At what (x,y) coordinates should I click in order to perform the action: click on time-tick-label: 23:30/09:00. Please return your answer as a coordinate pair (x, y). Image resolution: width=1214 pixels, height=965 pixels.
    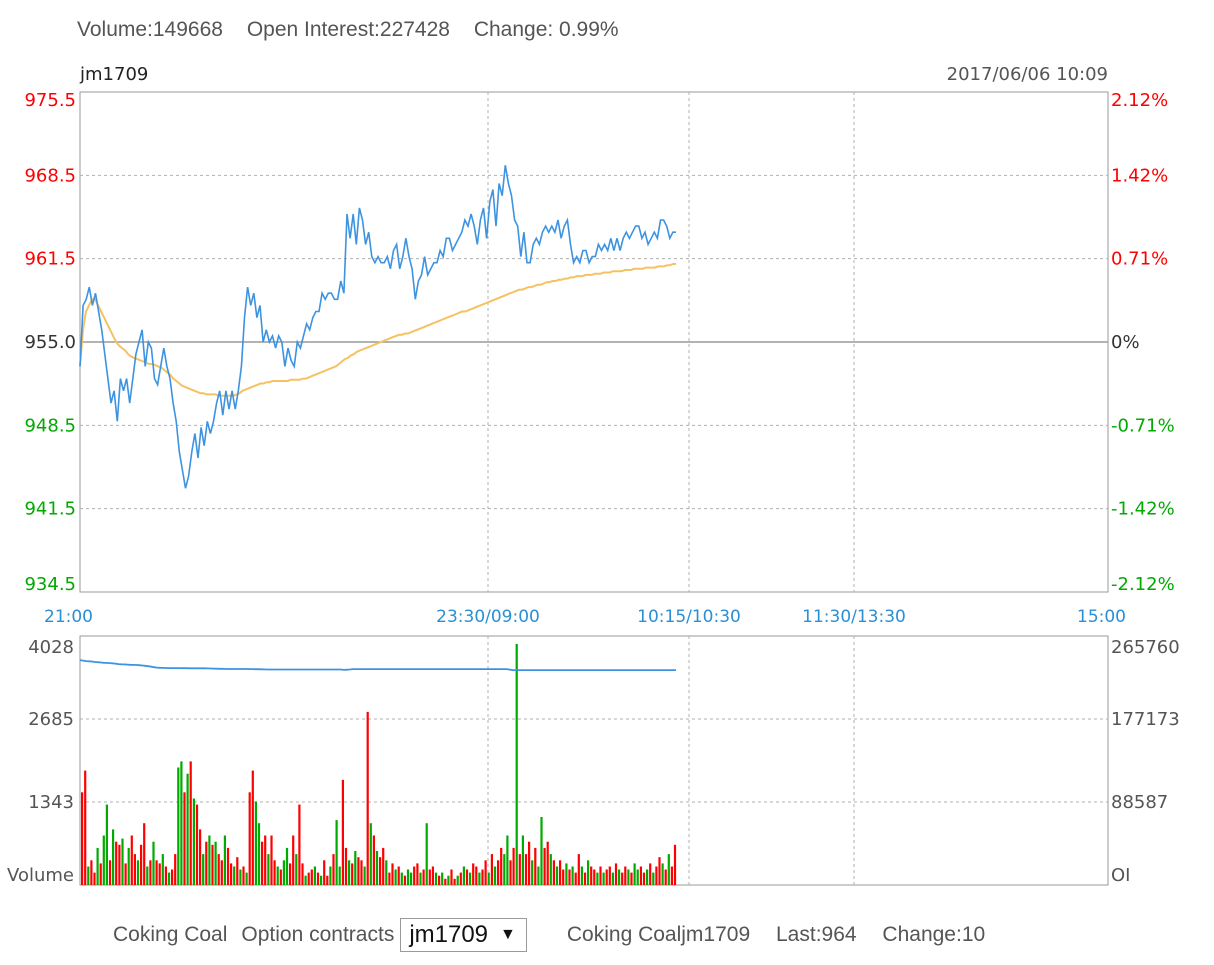
    Looking at the image, I should click on (488, 617).